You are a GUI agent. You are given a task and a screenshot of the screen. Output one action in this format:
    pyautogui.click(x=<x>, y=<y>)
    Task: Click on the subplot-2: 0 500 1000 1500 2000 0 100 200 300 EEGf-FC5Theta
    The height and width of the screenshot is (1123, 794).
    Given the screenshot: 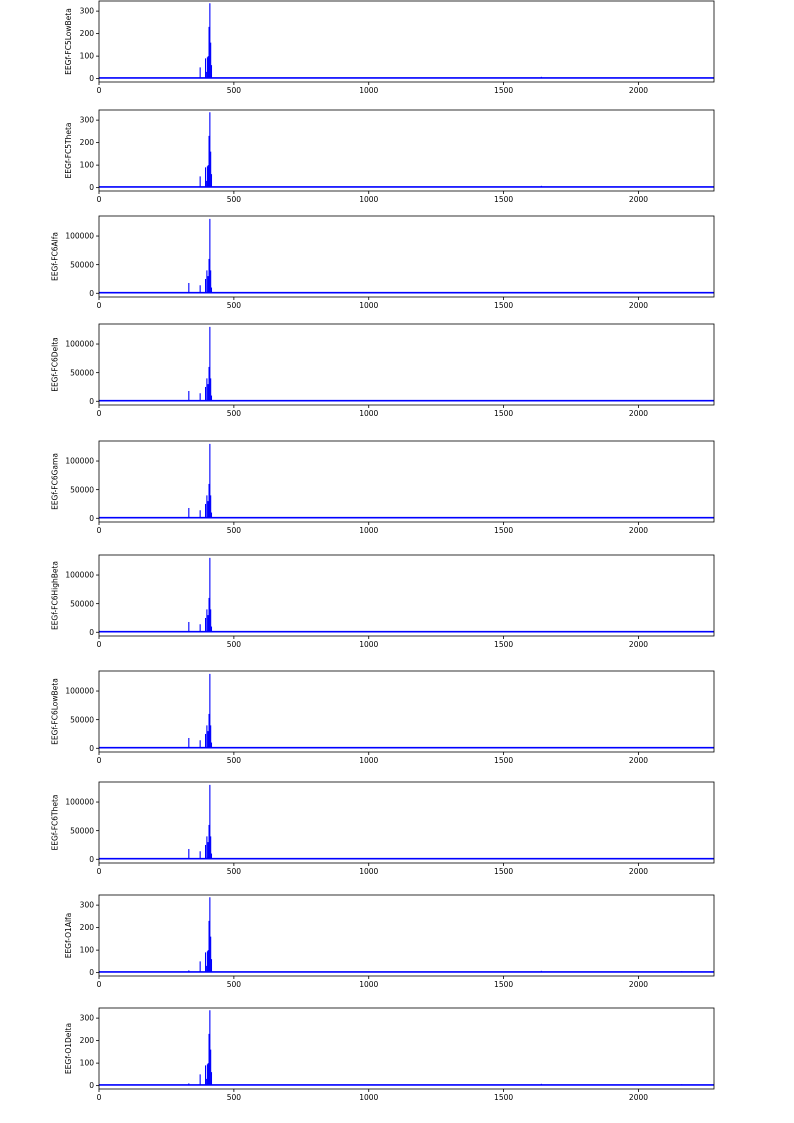 What is the action you would take?
    pyautogui.click(x=389, y=156)
    